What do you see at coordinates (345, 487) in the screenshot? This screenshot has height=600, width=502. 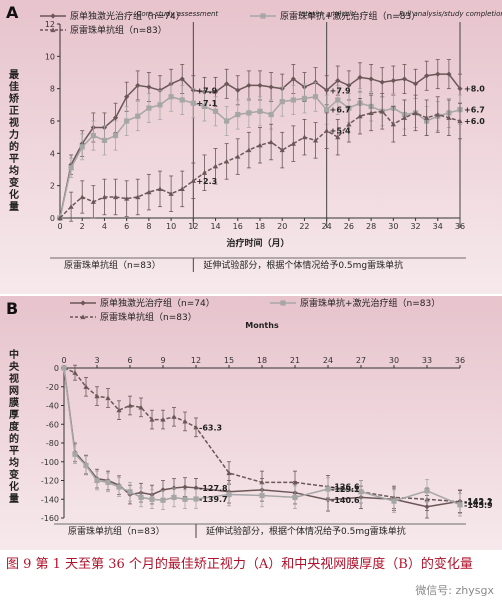 I see `value-annotation: -126.6` at bounding box center [345, 487].